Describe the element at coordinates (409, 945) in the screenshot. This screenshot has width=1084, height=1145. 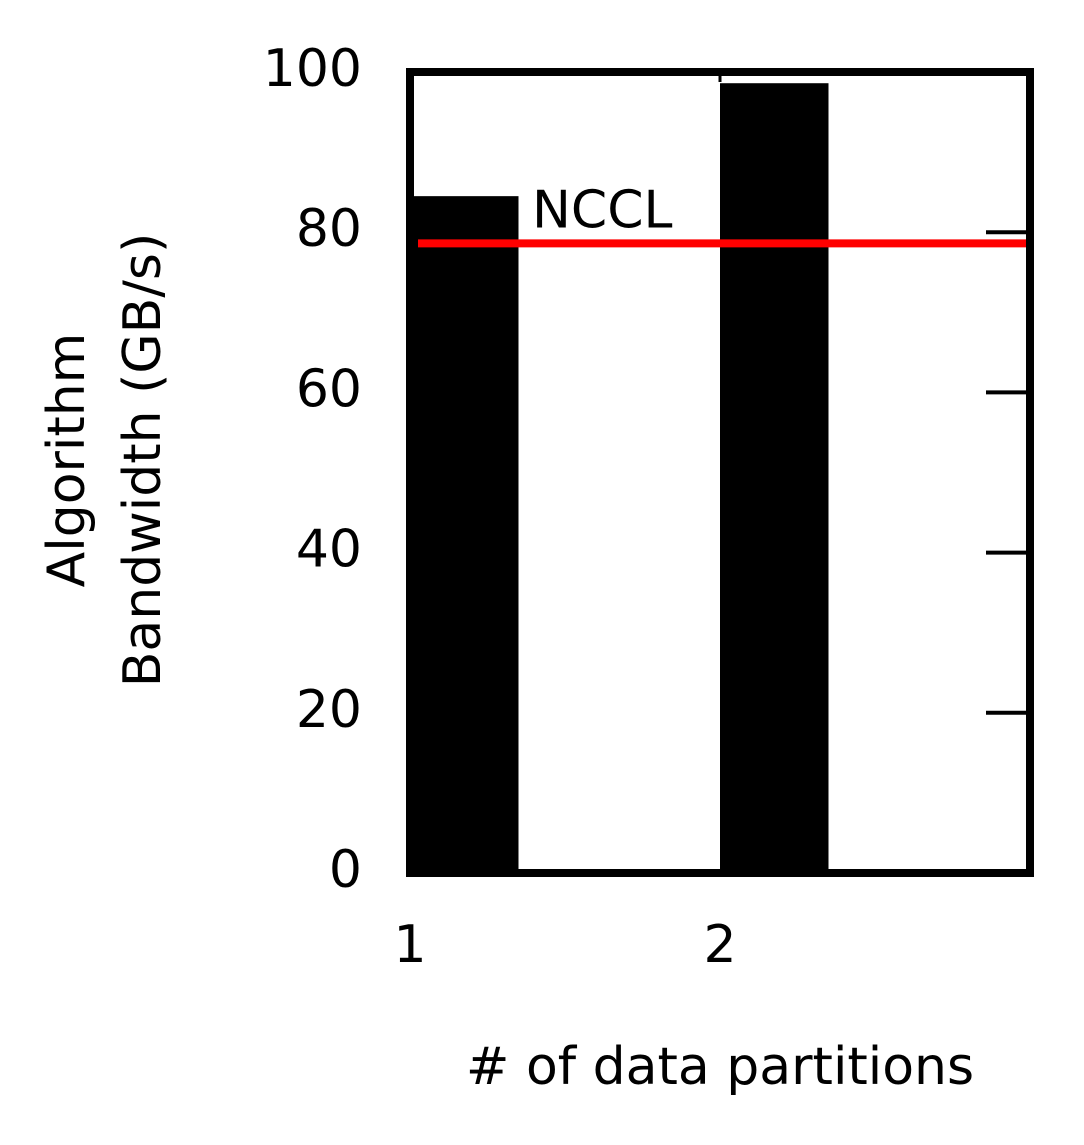
I see `x-tick-label: 1` at that location.